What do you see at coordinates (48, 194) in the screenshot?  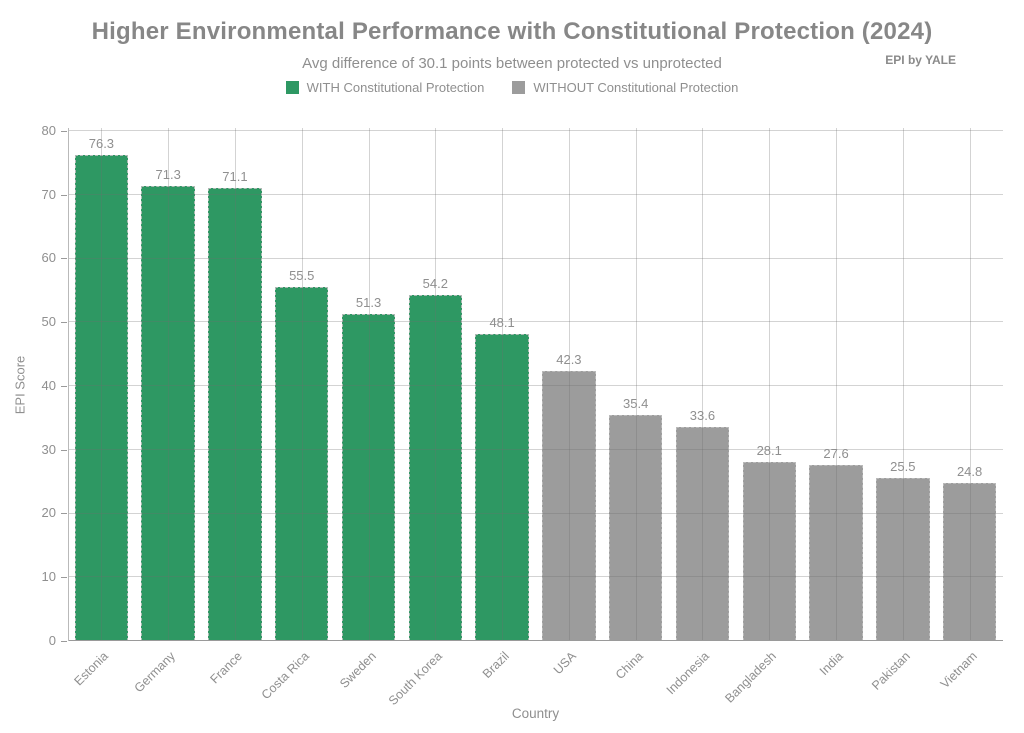 I see `y-tick-label: 70` at bounding box center [48, 194].